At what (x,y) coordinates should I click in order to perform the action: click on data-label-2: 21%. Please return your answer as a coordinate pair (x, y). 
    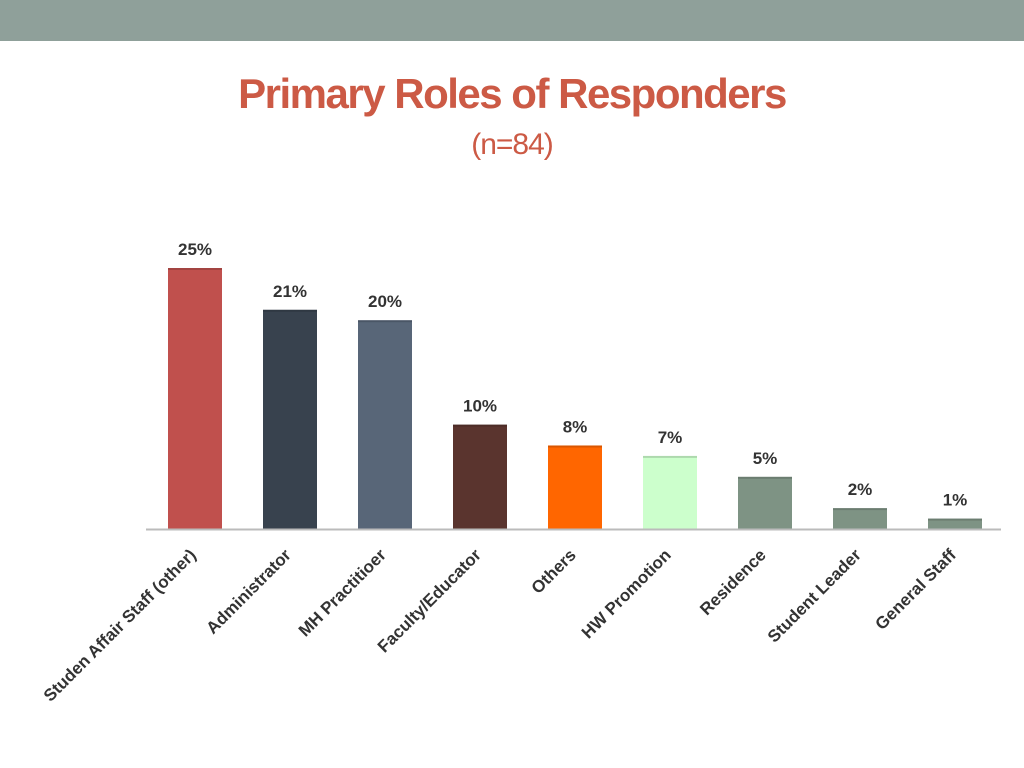
    Looking at the image, I should click on (290, 291).